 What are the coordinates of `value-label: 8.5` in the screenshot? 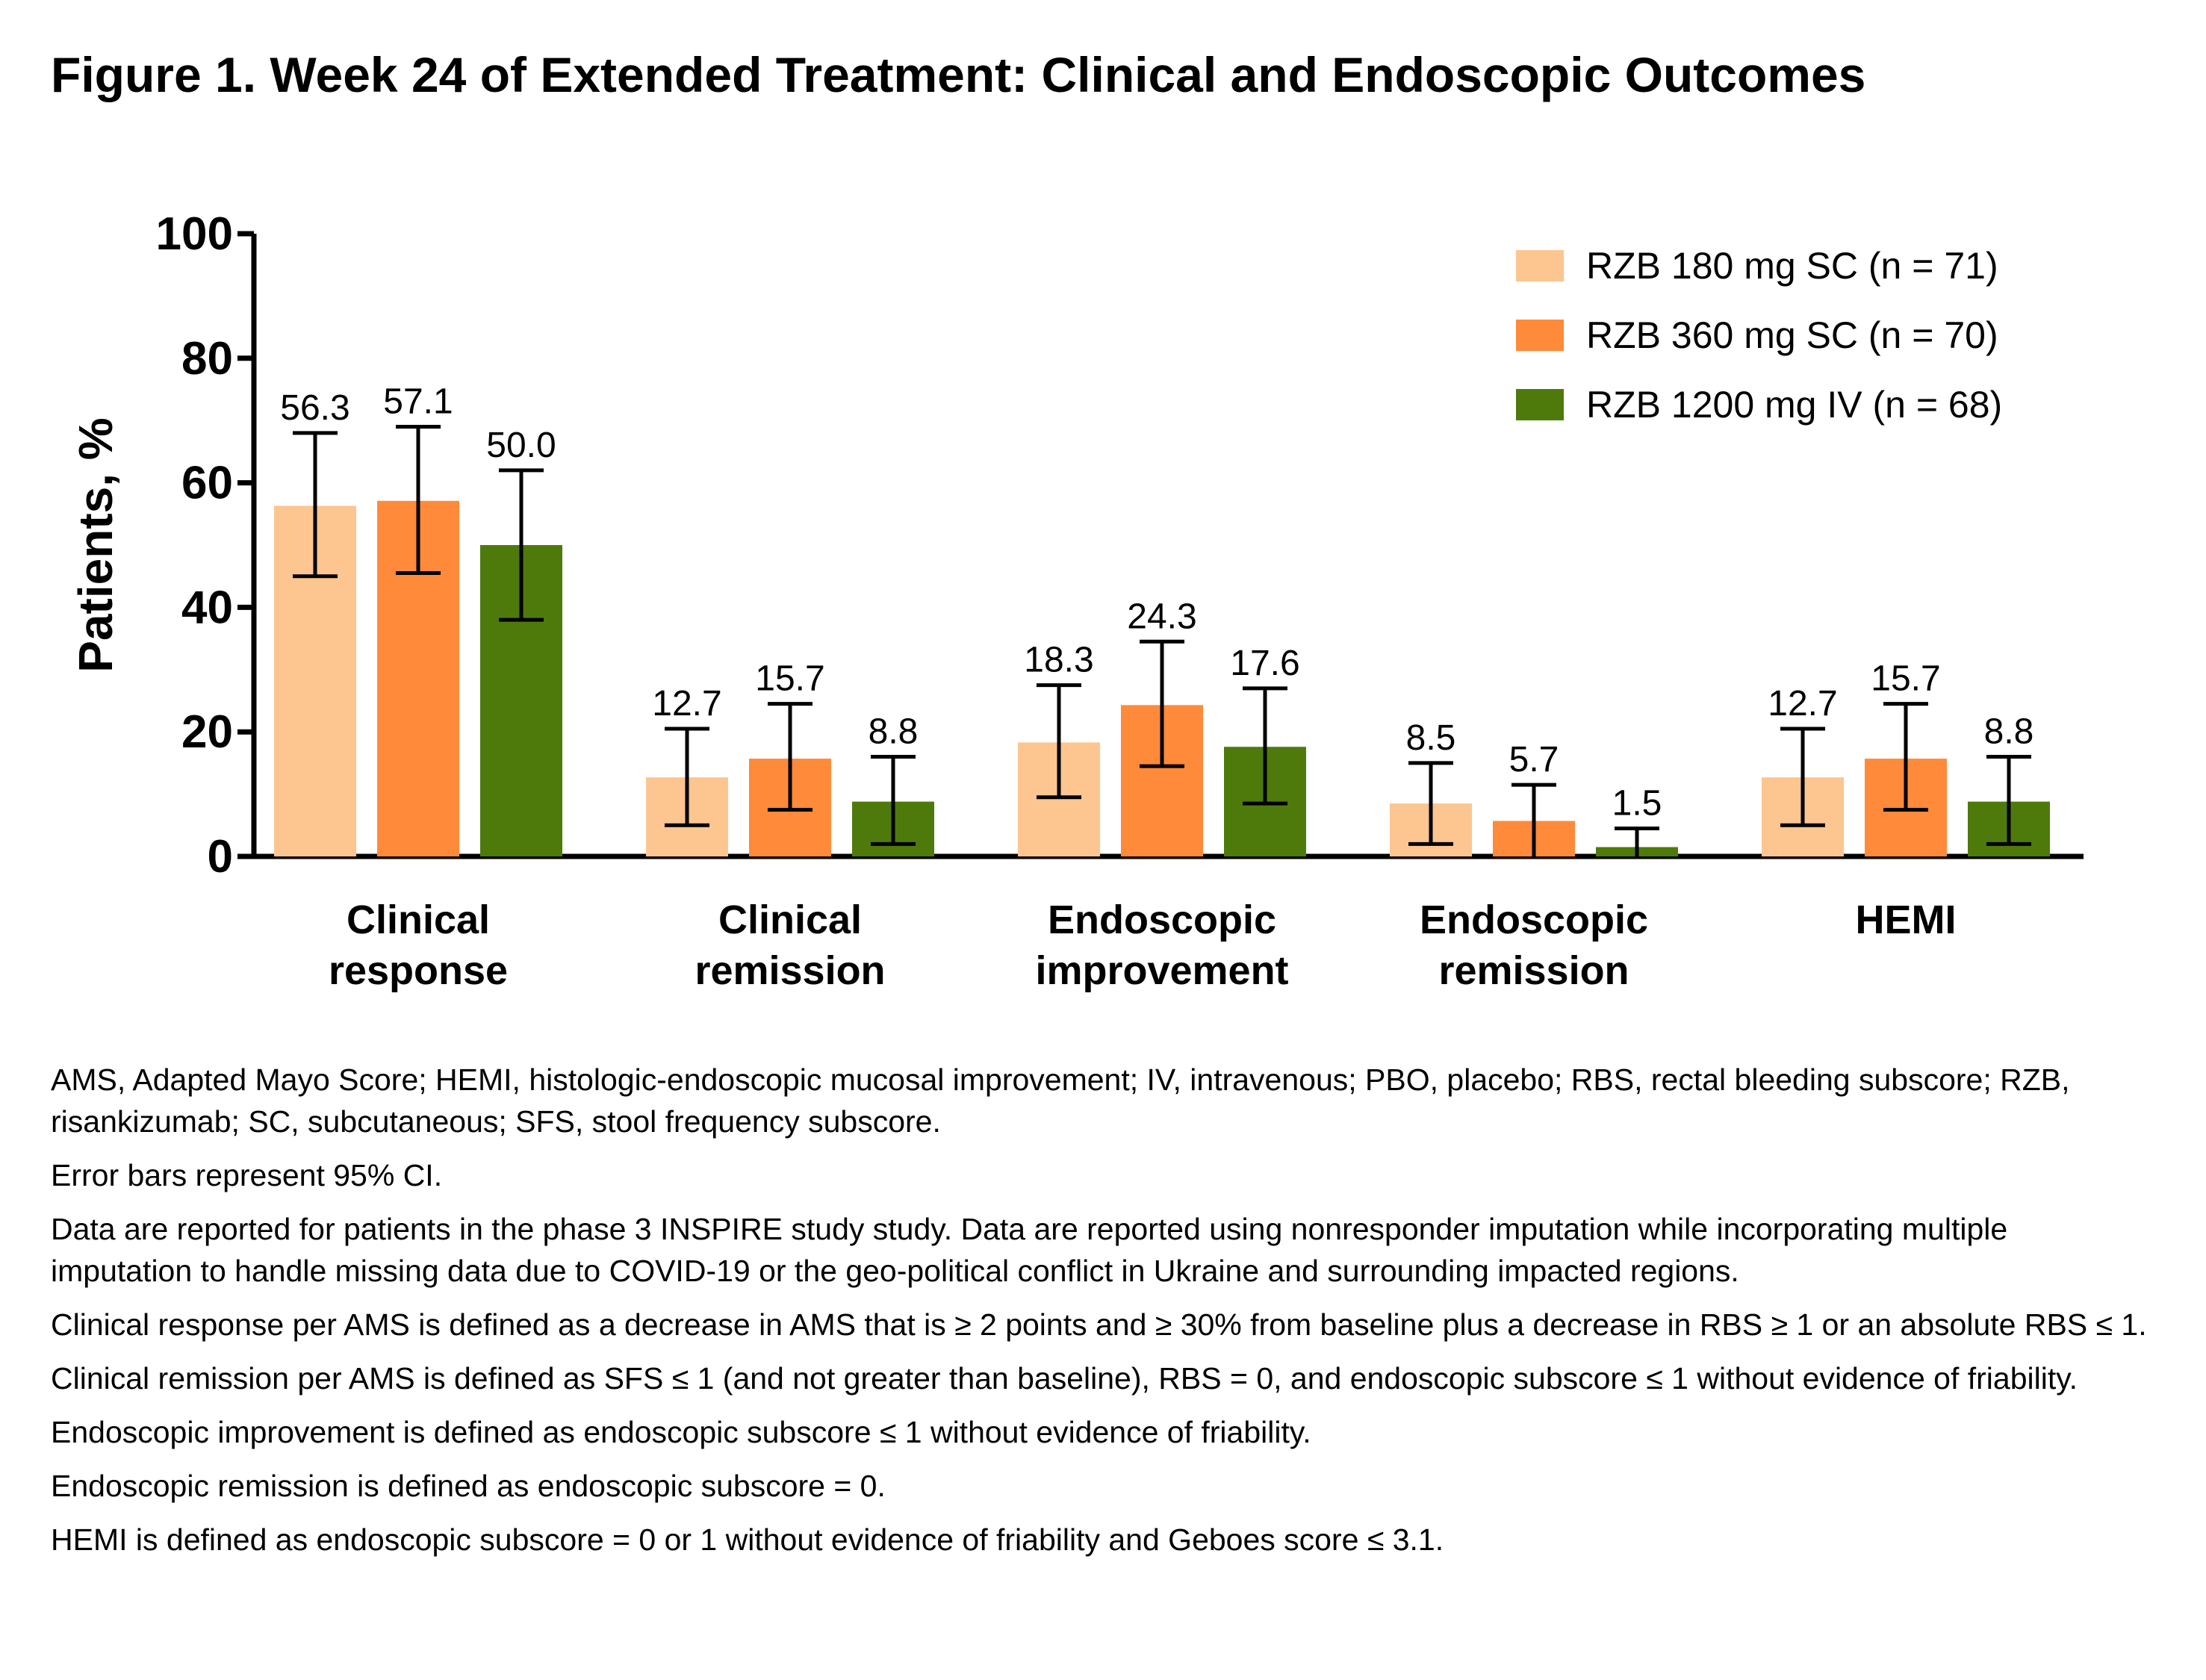 It's located at (1431, 738).